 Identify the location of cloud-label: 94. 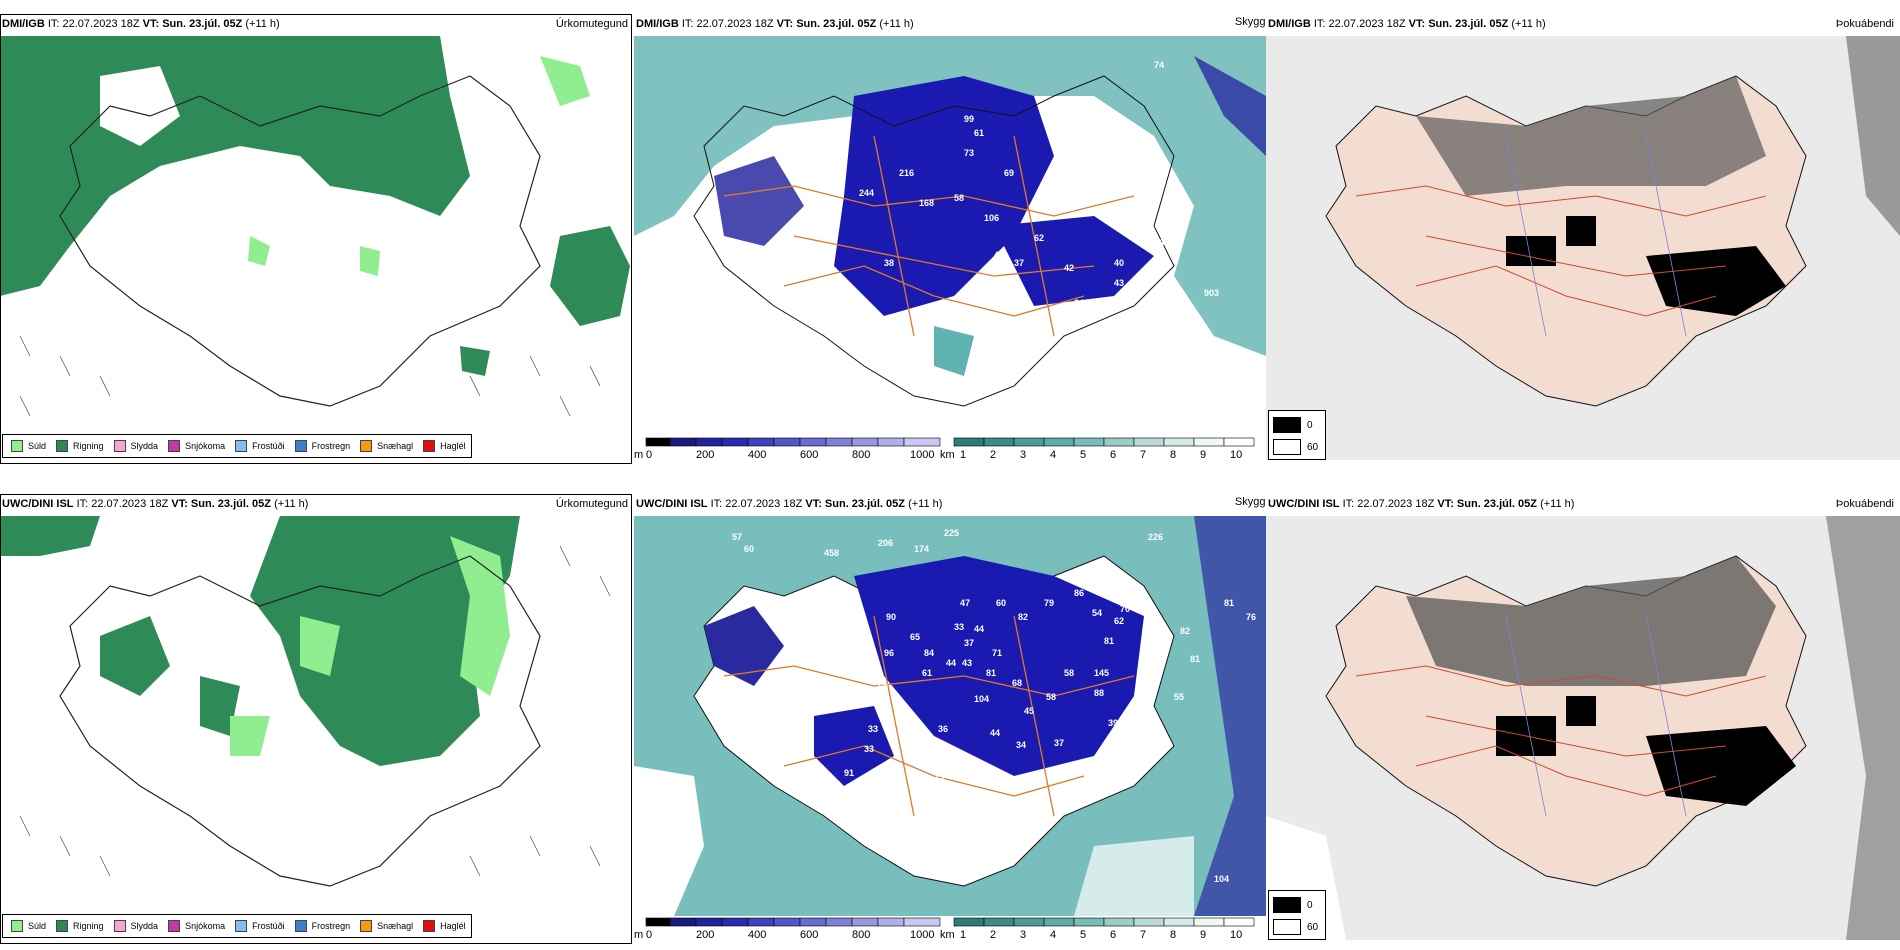
(934, 373).